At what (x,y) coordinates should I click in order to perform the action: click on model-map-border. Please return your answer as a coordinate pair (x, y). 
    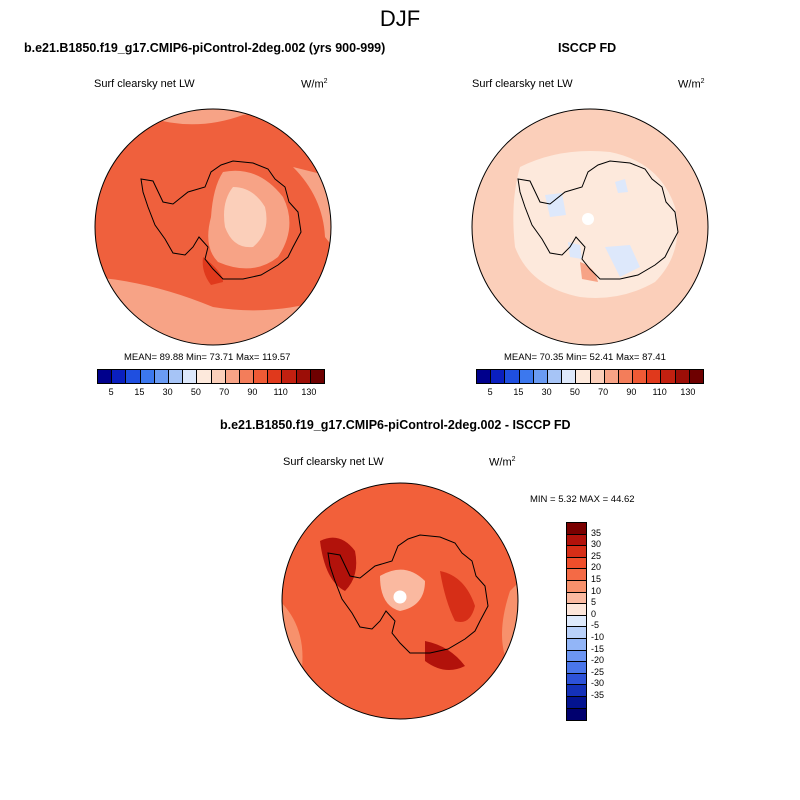
    Looking at the image, I should click on (213, 227).